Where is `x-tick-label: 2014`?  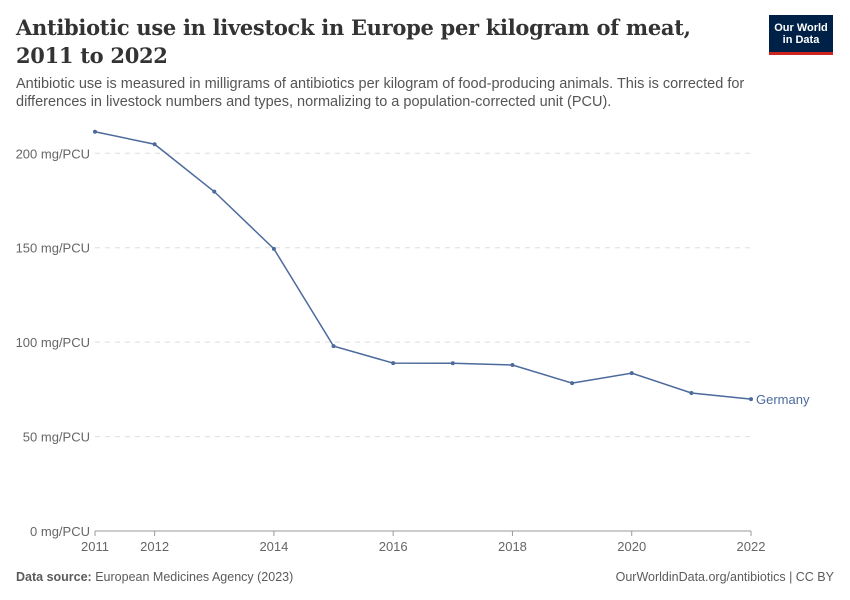 x-tick-label: 2014 is located at coordinates (273, 546).